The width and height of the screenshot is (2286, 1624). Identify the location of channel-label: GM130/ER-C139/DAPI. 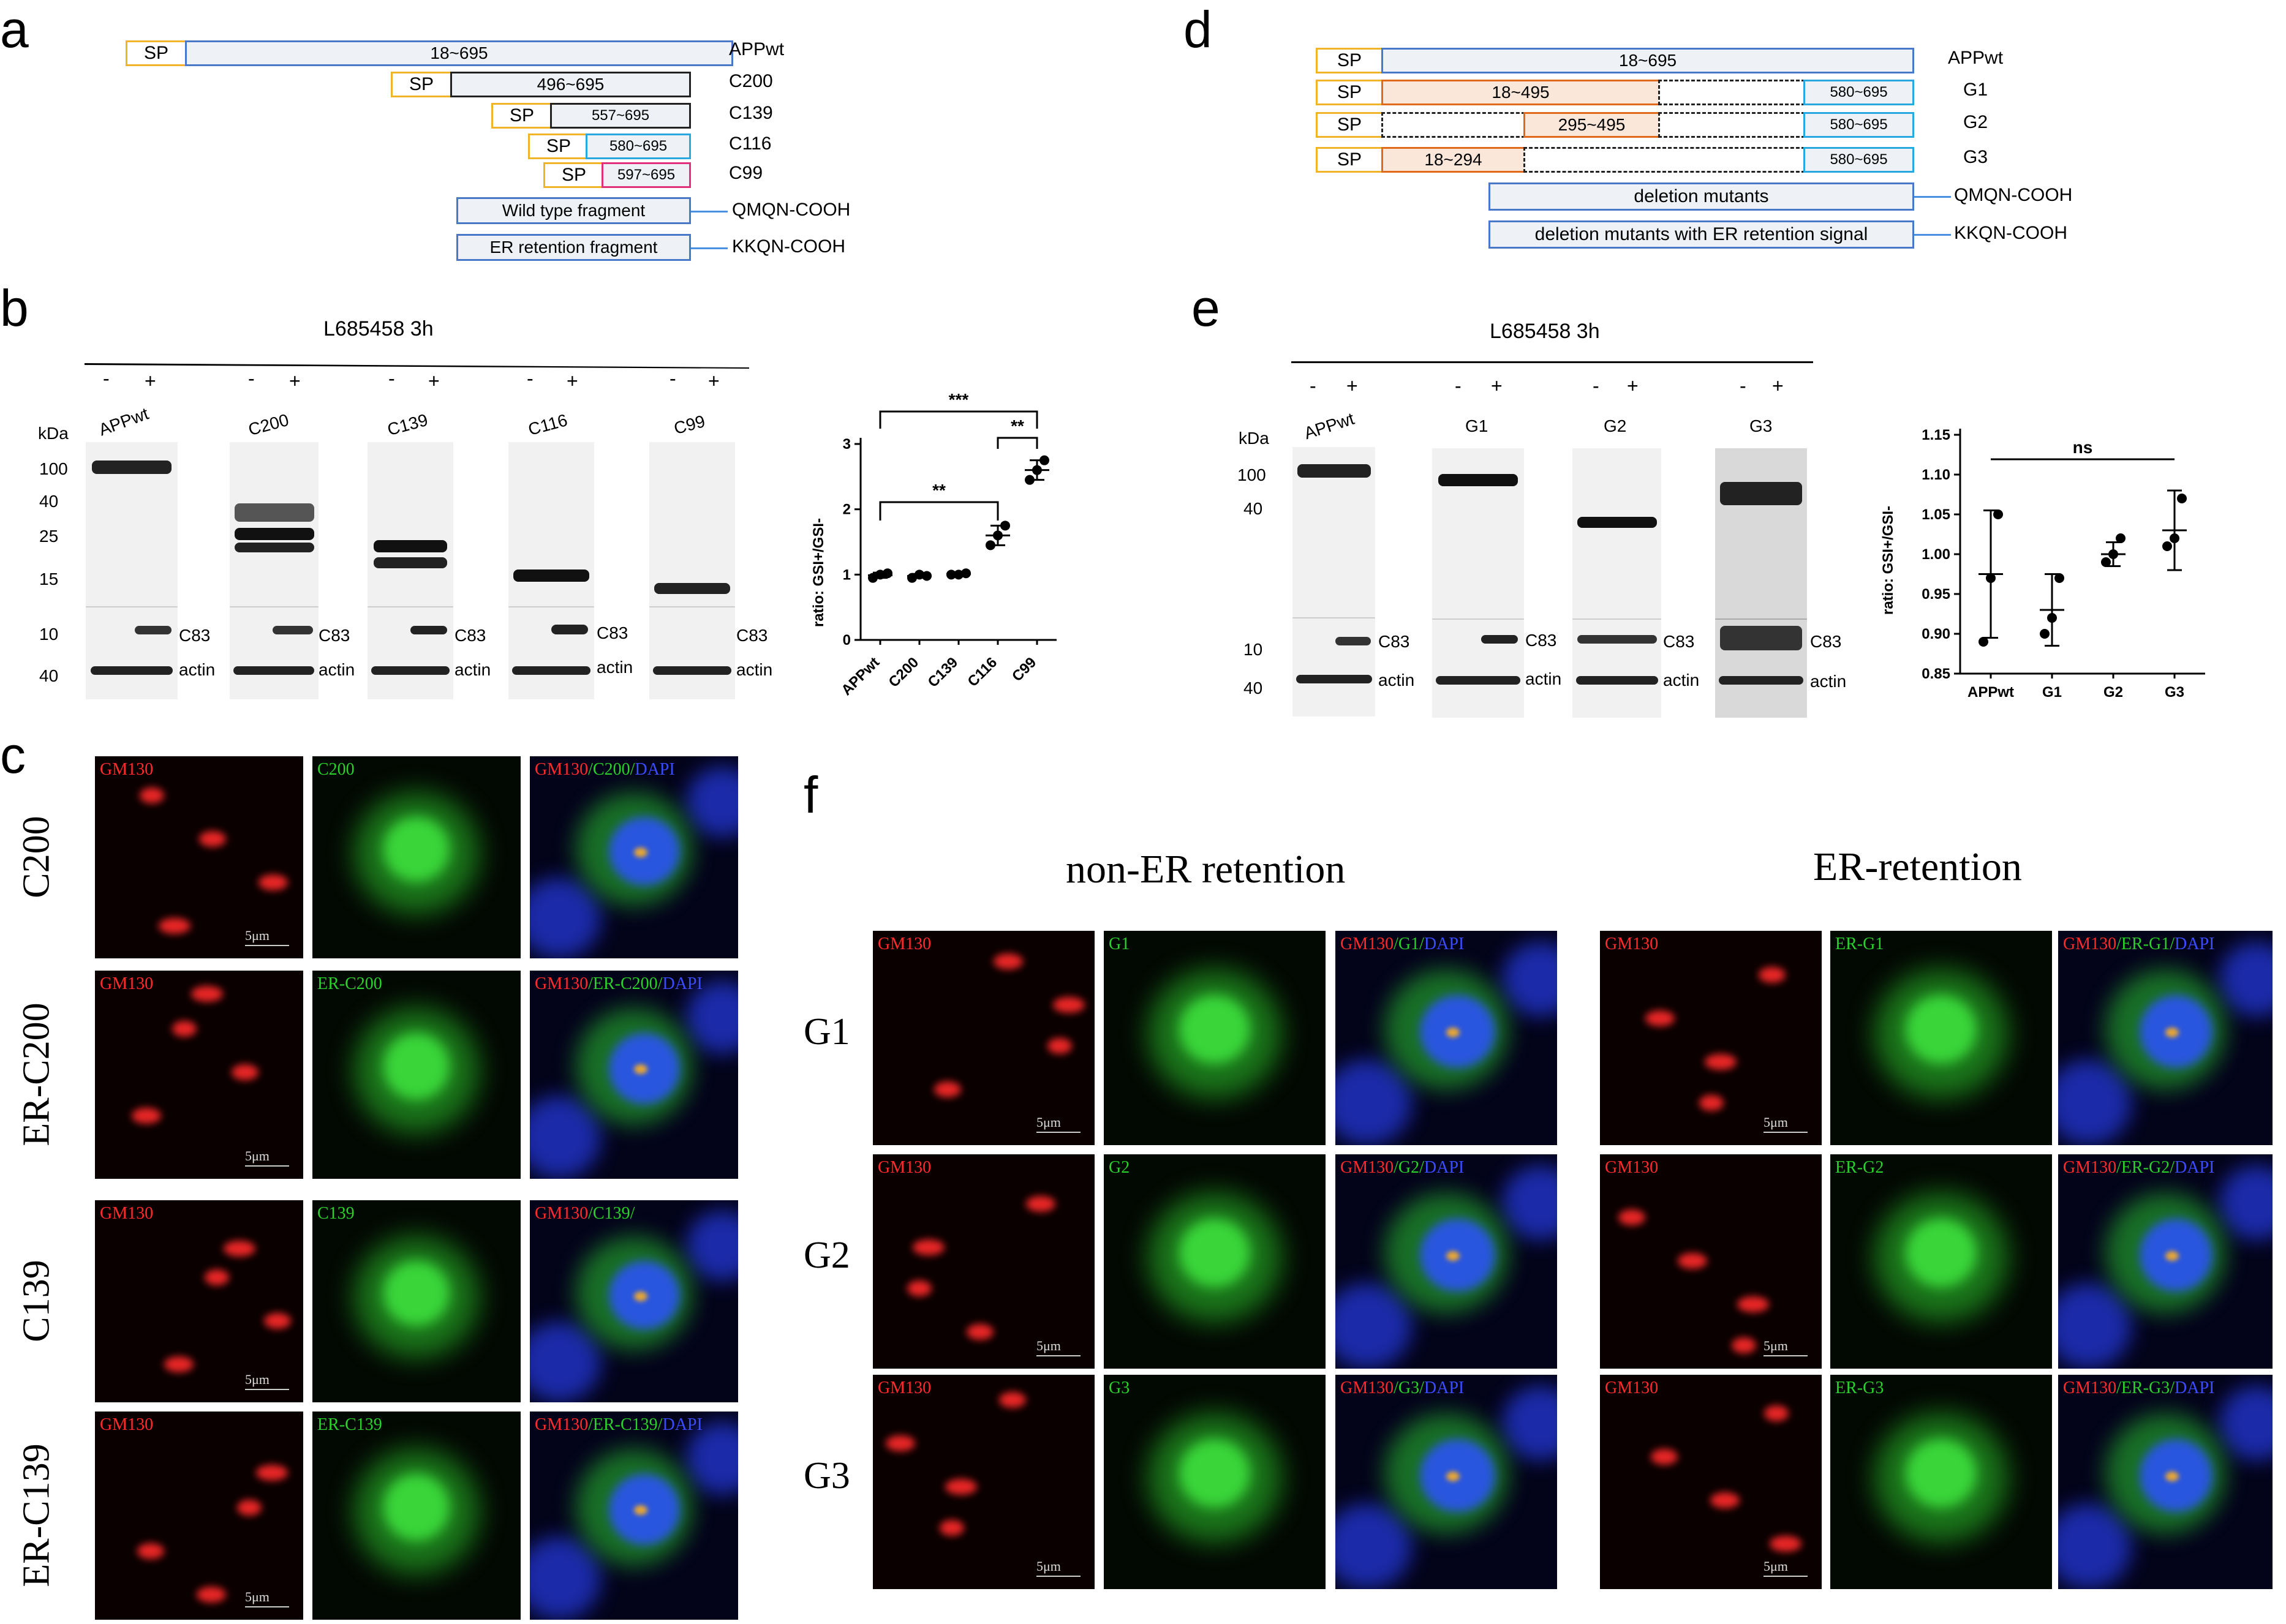
(619, 1425).